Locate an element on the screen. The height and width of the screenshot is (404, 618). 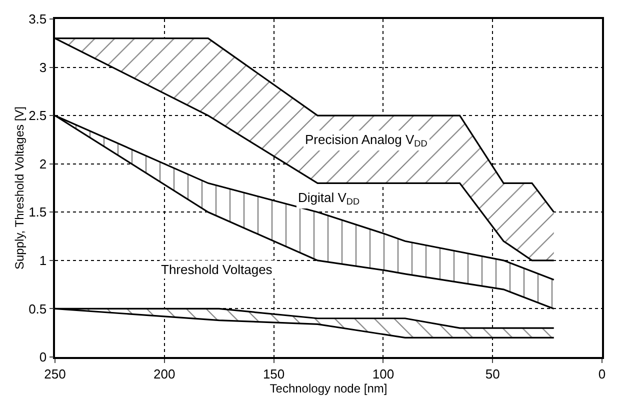
x-tick-label: 0 is located at coordinates (602, 374).